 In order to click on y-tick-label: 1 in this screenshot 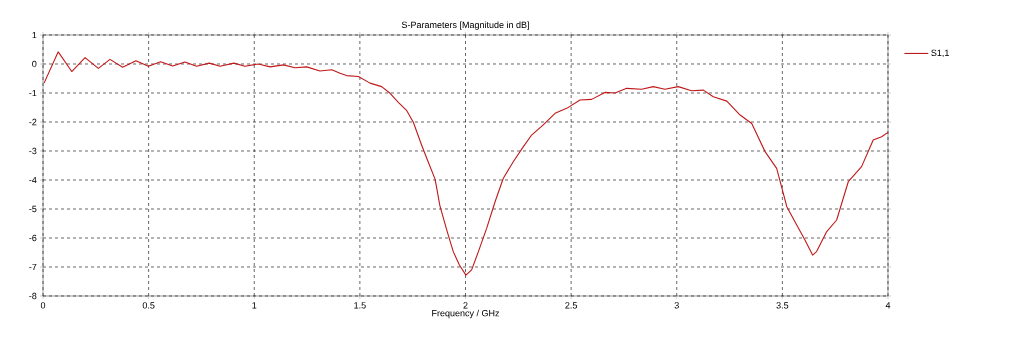, I will do `click(34, 35)`.